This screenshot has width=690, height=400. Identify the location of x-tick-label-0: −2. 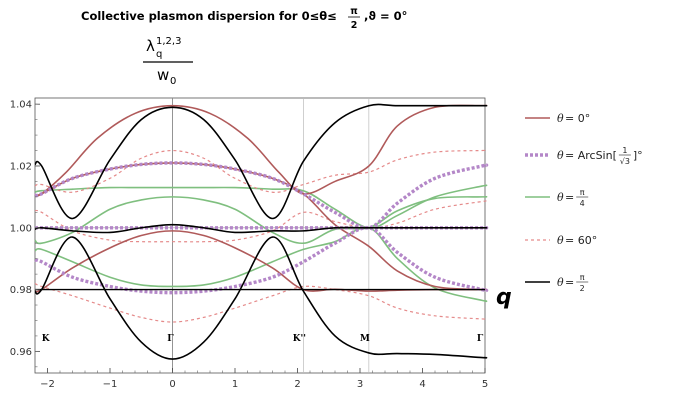
(47, 384).